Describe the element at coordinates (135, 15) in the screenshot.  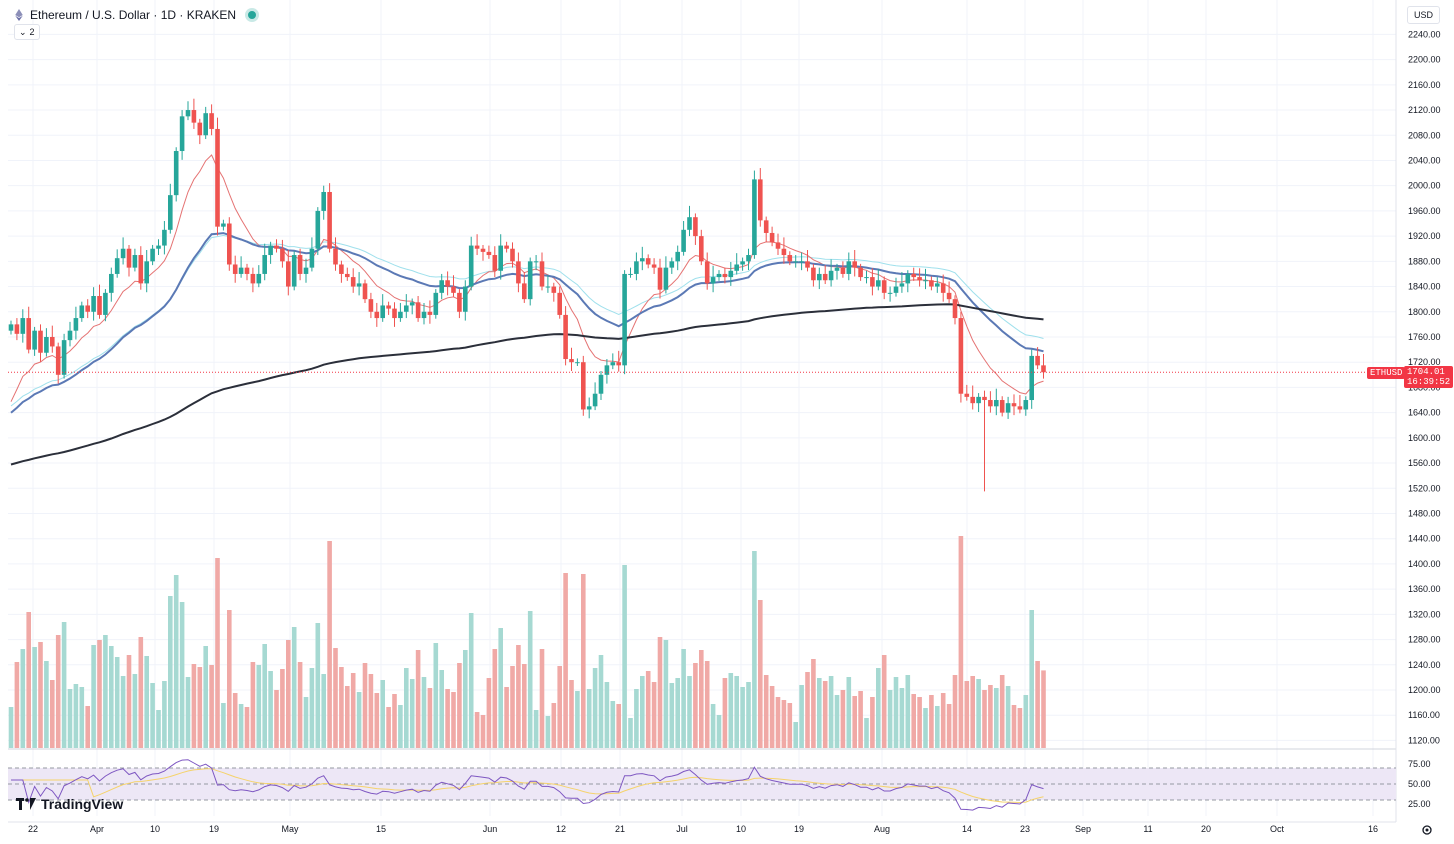
I see `symbol-legend: Ethereum / U.S. Dollar · 1D · KRAKEN` at that location.